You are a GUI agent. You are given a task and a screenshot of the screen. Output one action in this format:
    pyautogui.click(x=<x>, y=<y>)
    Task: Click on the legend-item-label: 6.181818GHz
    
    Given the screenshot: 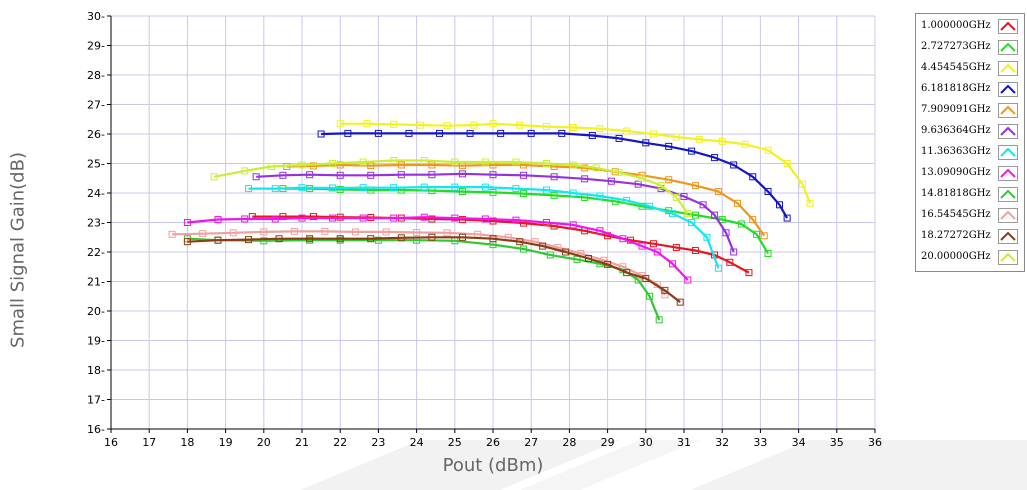 What is the action you would take?
    pyautogui.click(x=956, y=88)
    